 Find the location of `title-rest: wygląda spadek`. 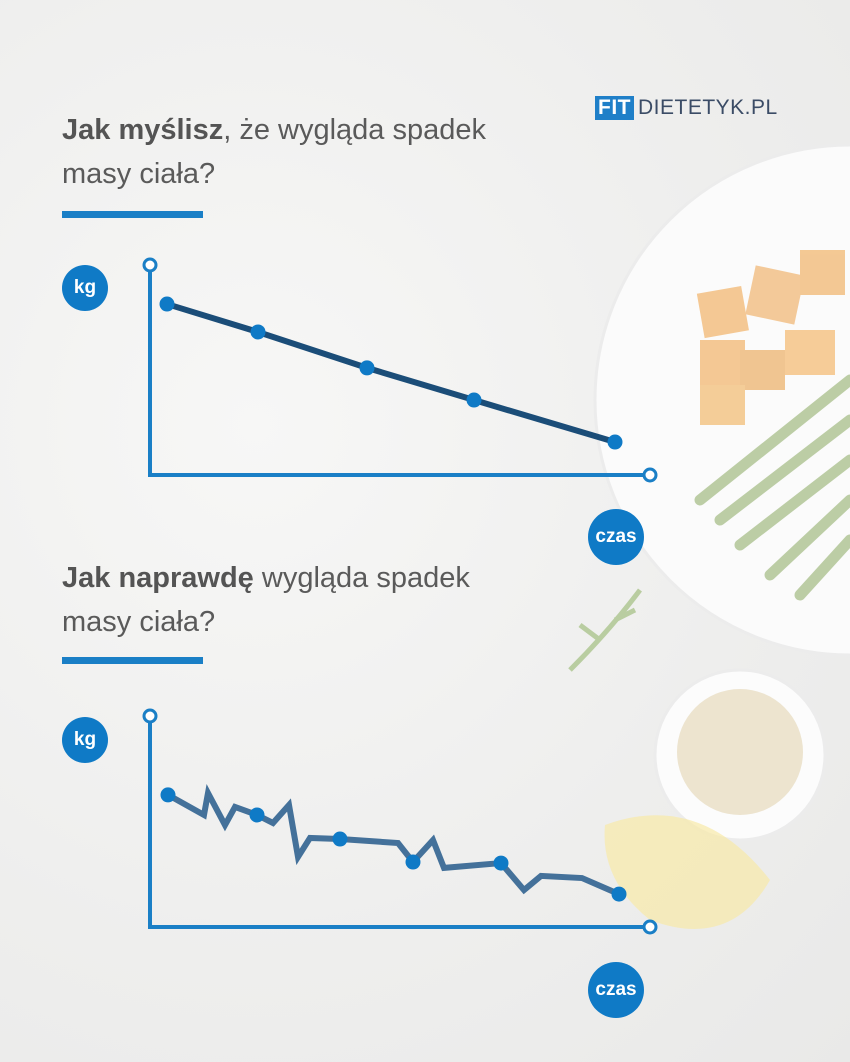

title-rest: wygląda spadek is located at coordinates (361, 578).